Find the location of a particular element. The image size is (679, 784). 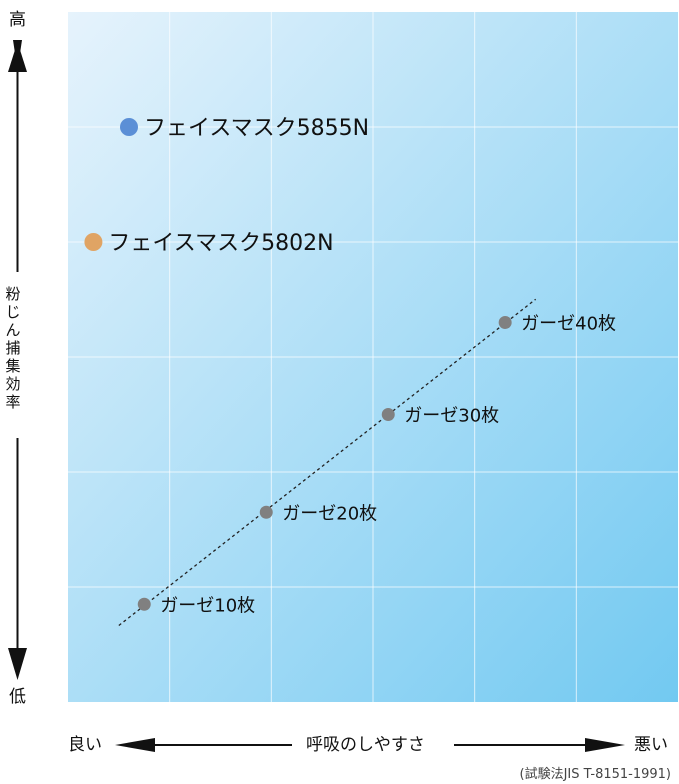

y-axis-title-char: 集 is located at coordinates (13, 366).